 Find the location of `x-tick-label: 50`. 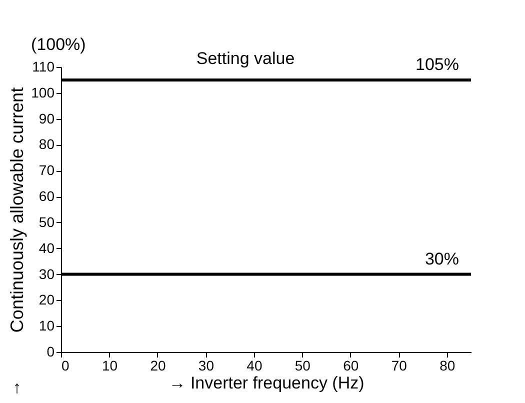

x-tick-label: 50 is located at coordinates (302, 366).